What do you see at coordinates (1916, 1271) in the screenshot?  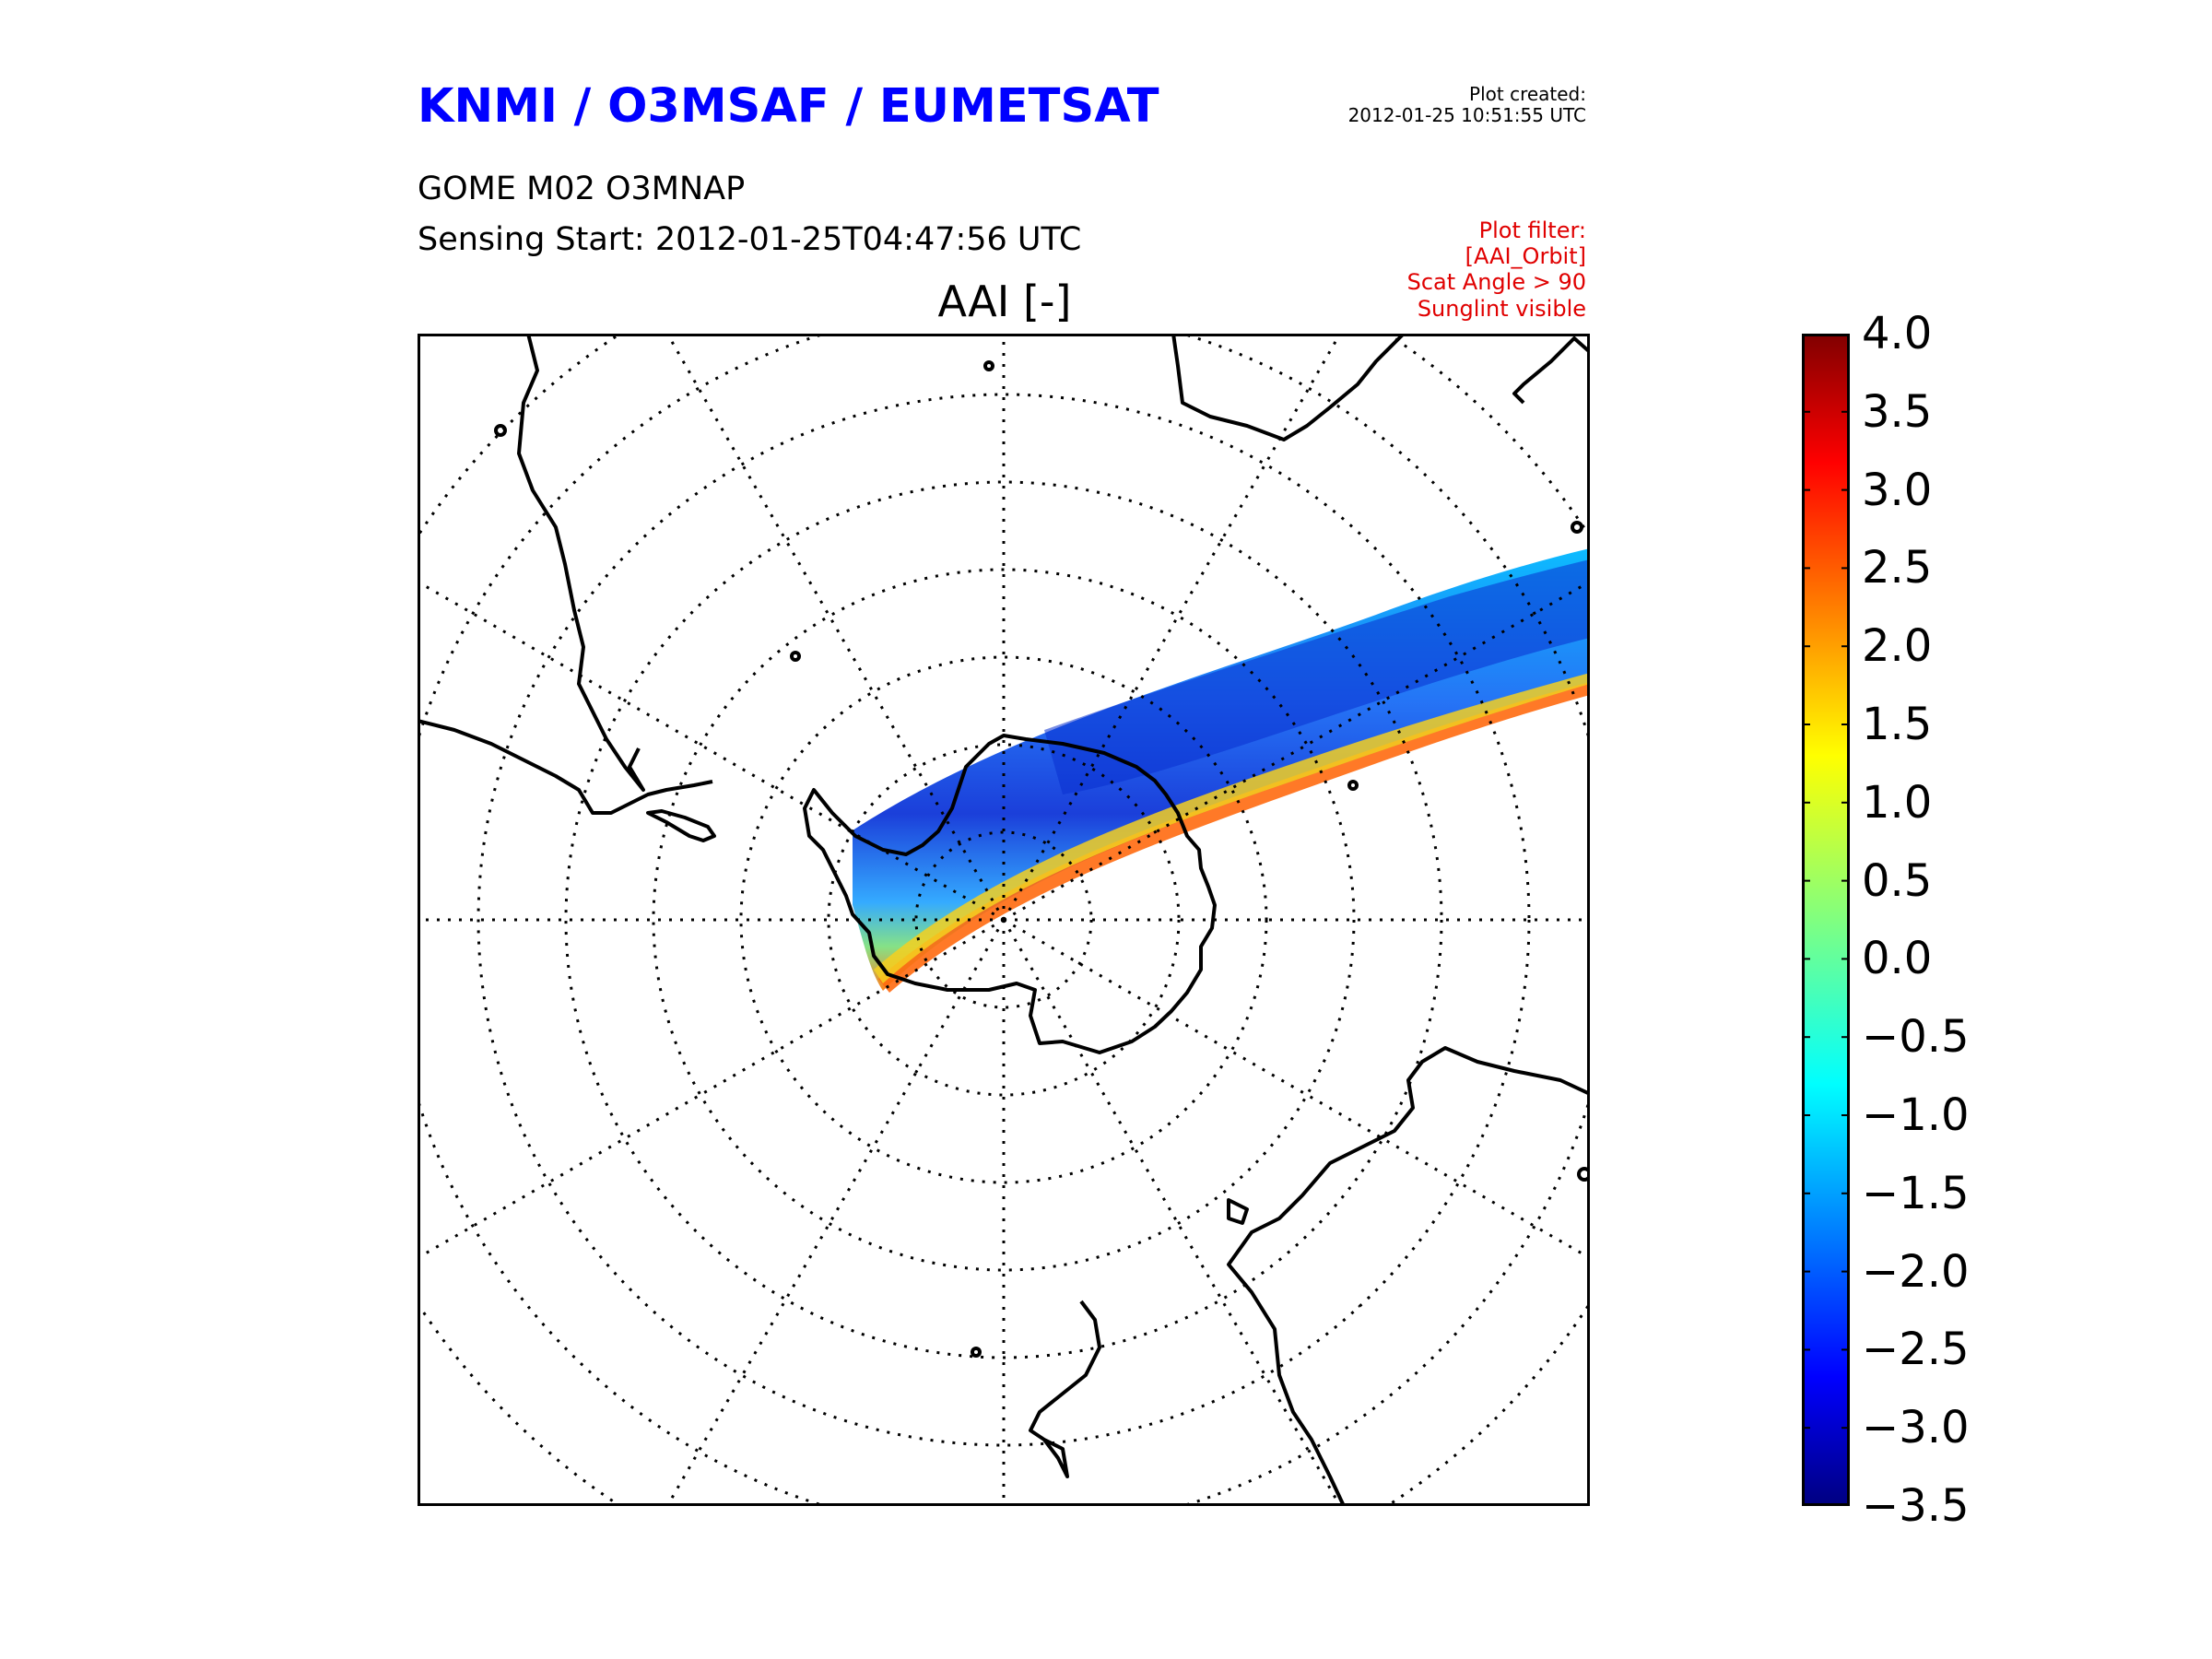 I see `colorbar-tick-label: −2.0` at bounding box center [1916, 1271].